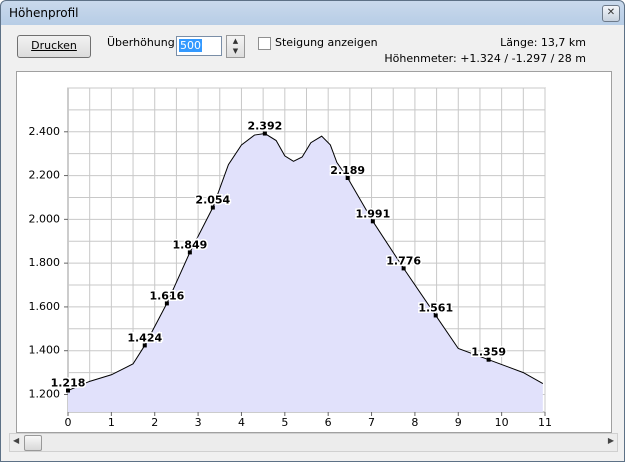  What do you see at coordinates (144, 337) in the screenshot?
I see `value-label: 1.424` at bounding box center [144, 337].